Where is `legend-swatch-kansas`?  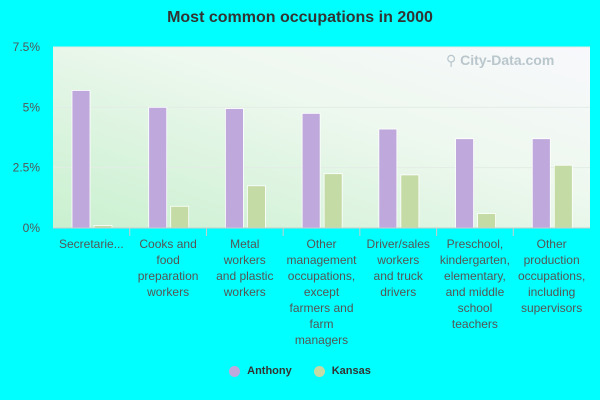 legend-swatch-kansas is located at coordinates (319, 371).